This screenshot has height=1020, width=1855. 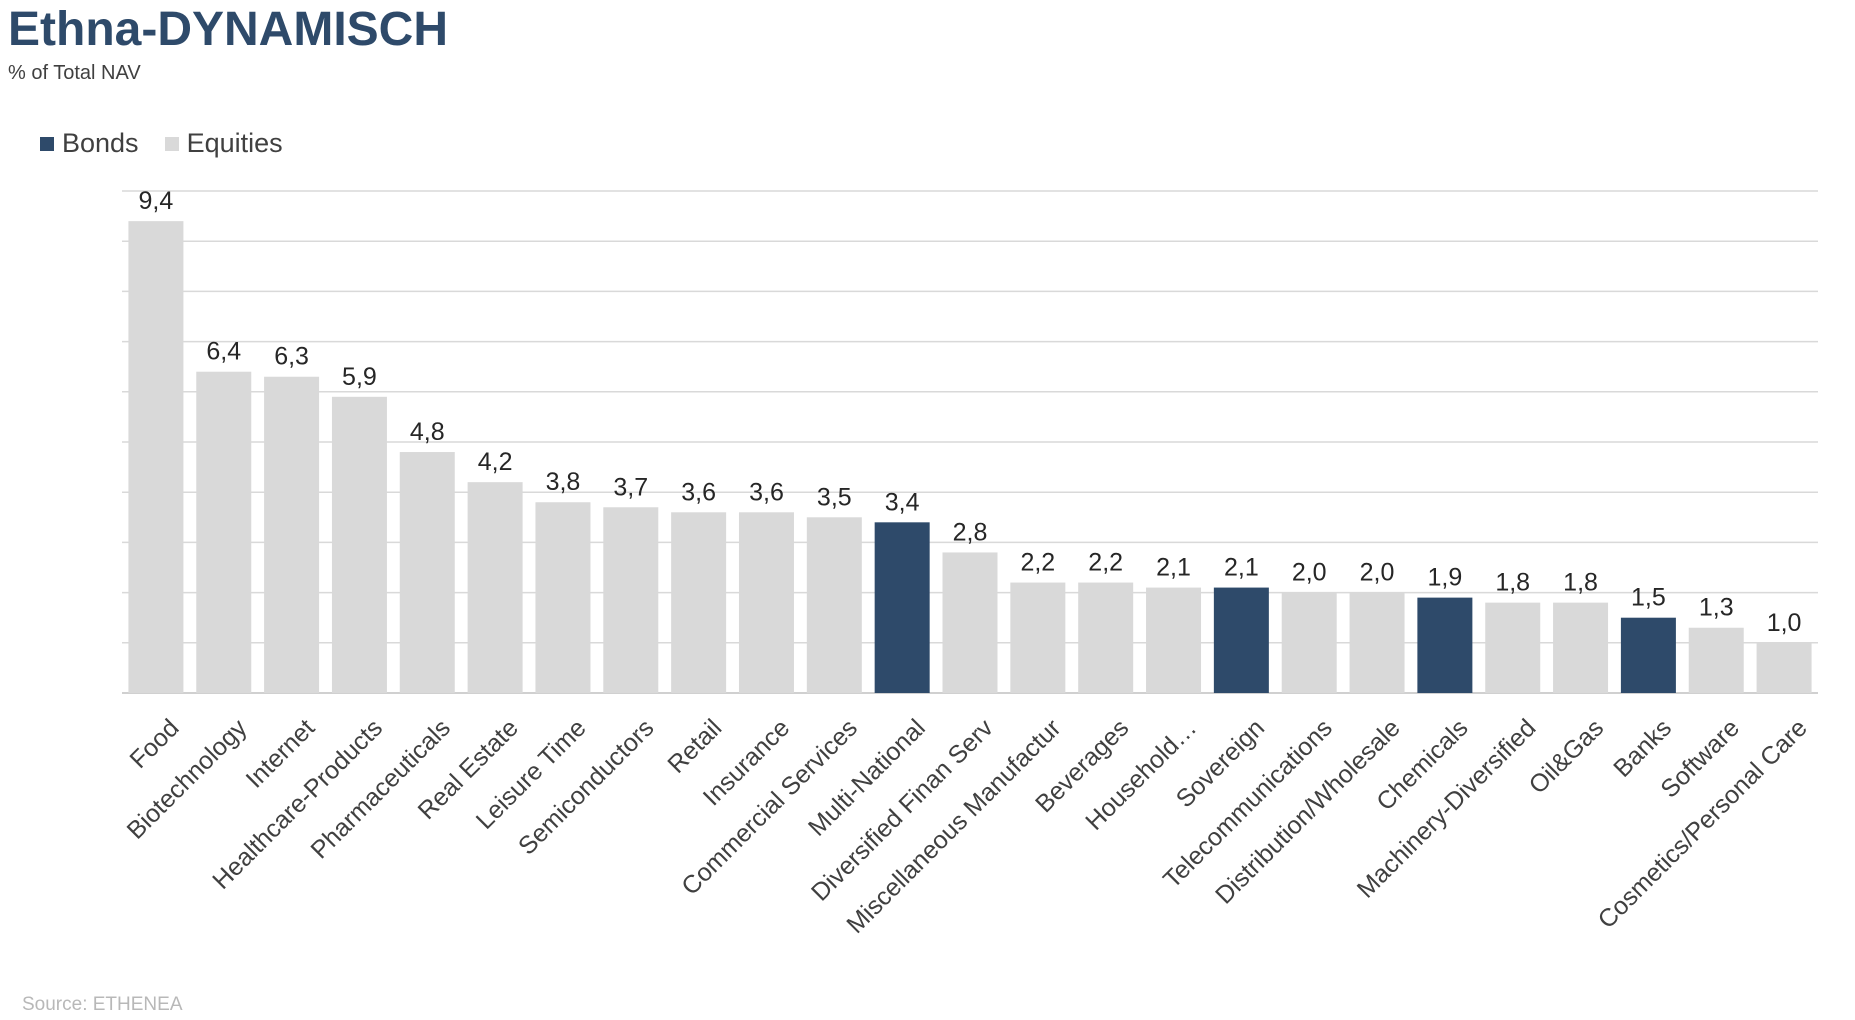 What do you see at coordinates (156, 457) in the screenshot?
I see `bar-food` at bounding box center [156, 457].